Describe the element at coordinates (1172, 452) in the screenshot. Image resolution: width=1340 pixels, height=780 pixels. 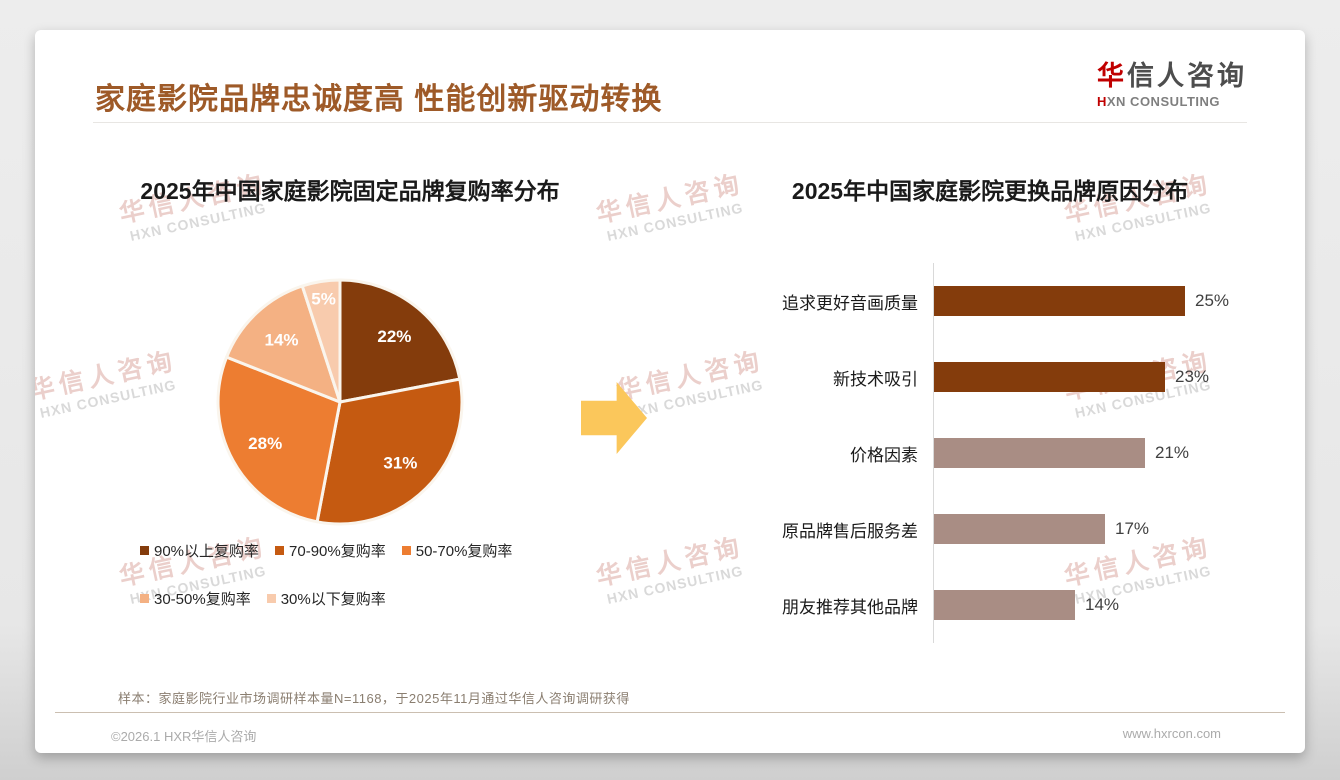
I see `bar-value-label: 21%` at that location.